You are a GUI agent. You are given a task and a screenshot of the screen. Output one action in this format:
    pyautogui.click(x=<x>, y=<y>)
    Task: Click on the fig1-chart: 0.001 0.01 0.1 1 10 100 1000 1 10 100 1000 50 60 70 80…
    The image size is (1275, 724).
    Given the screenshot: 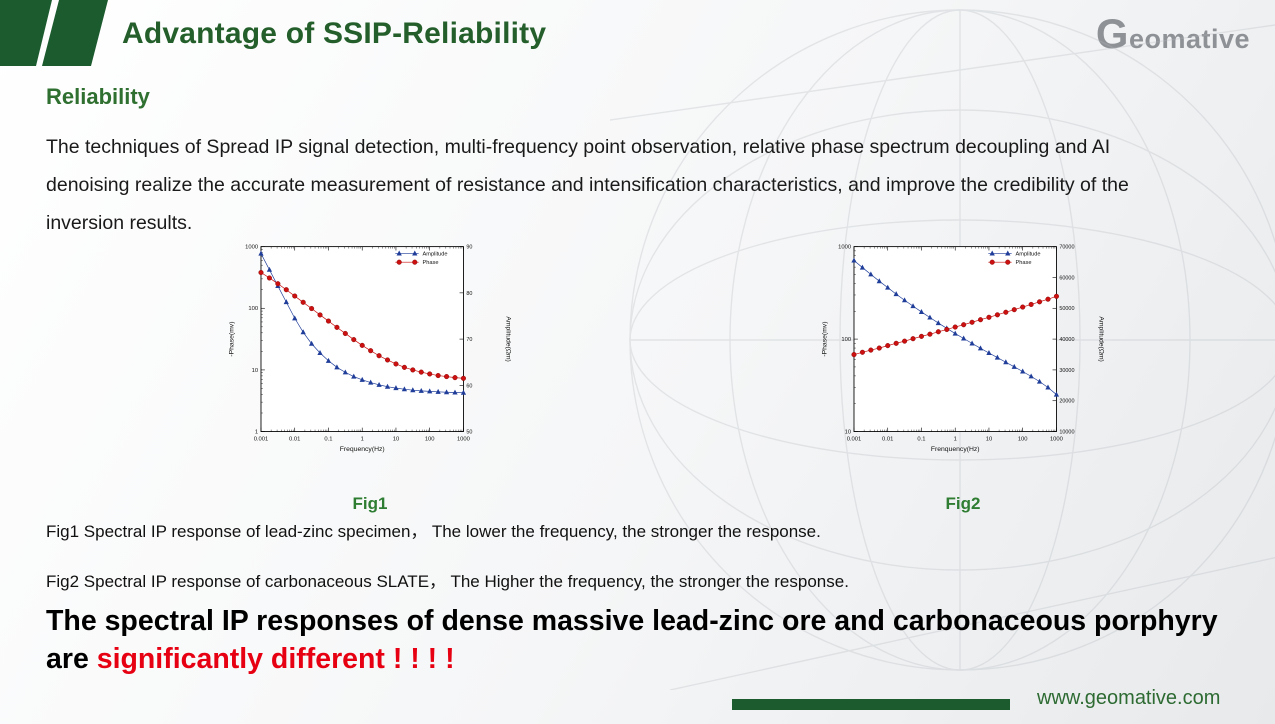 What is the action you would take?
    pyautogui.click(x=370, y=354)
    